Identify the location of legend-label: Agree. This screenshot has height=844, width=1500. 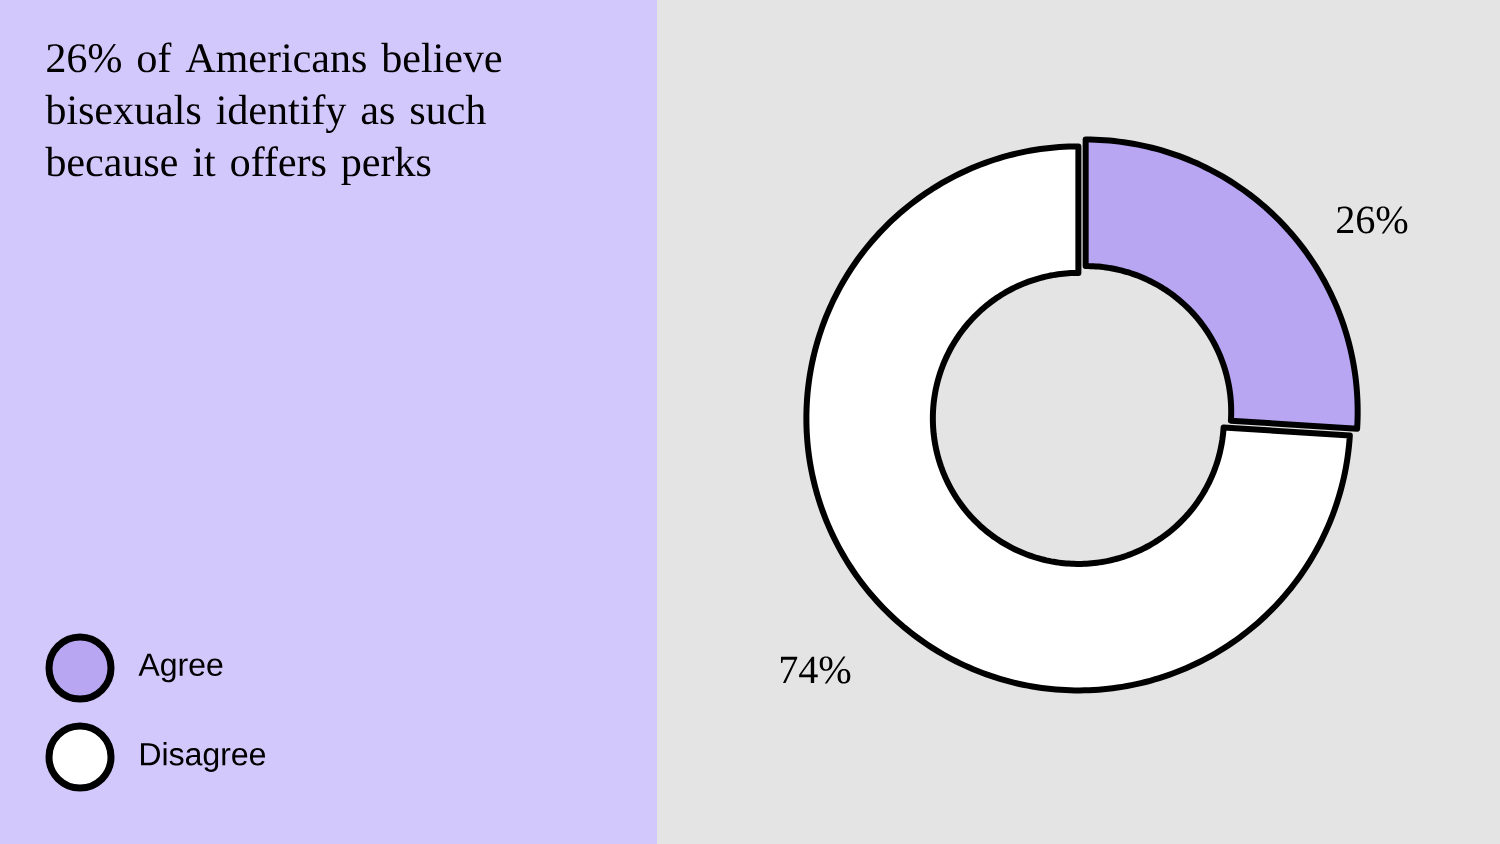
(180, 668).